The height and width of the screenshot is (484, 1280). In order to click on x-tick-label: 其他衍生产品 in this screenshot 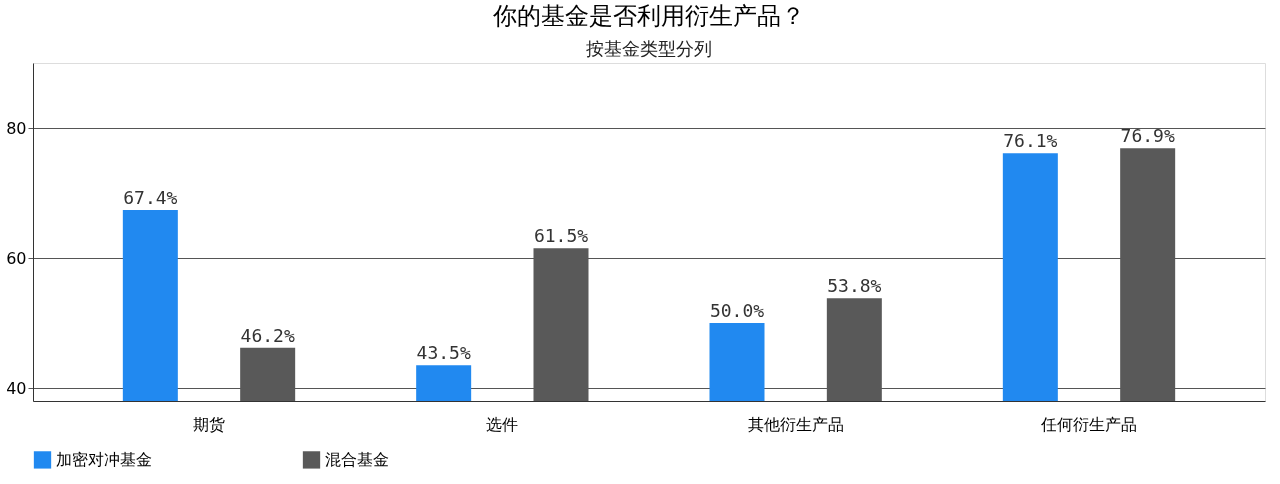, I will do `click(795, 424)`.